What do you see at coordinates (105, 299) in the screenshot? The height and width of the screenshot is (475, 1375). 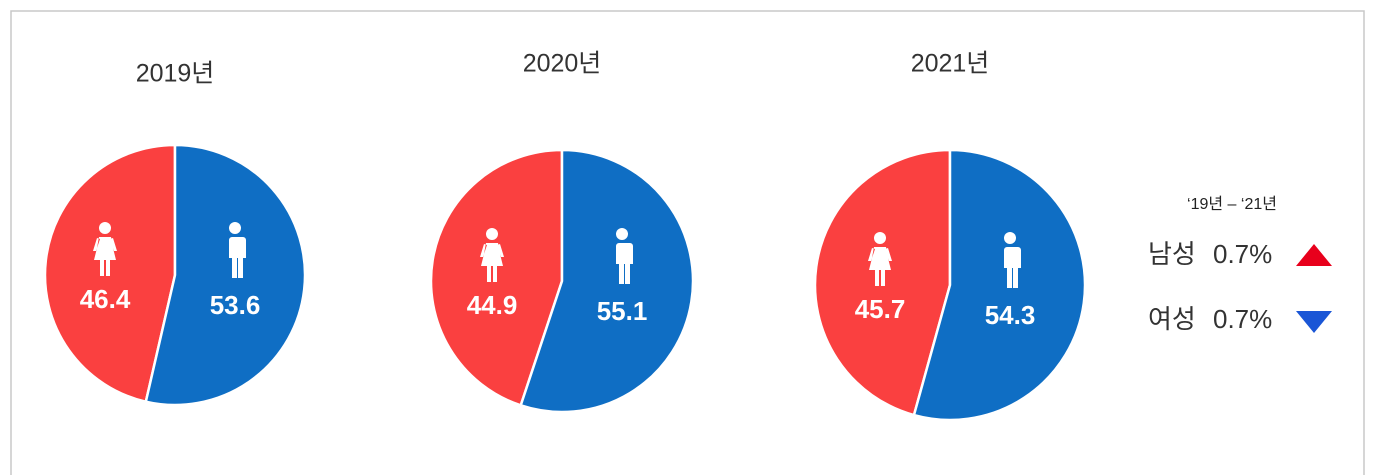 I see `data-label: 46.4` at bounding box center [105, 299].